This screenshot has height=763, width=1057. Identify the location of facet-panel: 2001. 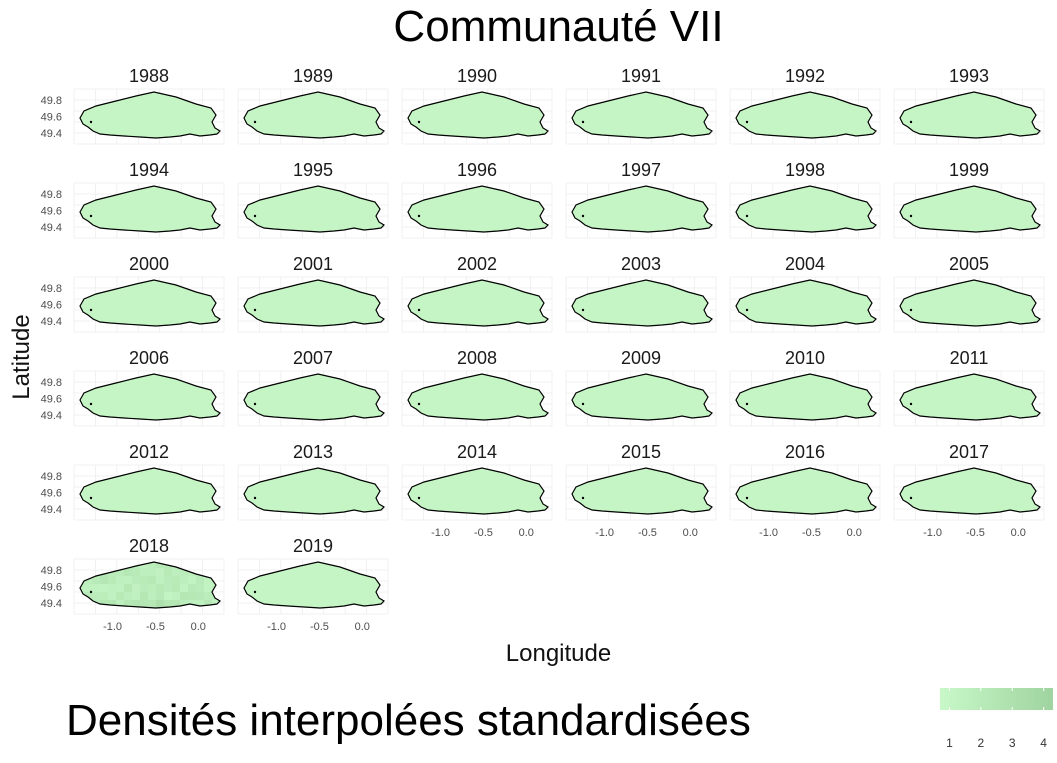
(313, 293).